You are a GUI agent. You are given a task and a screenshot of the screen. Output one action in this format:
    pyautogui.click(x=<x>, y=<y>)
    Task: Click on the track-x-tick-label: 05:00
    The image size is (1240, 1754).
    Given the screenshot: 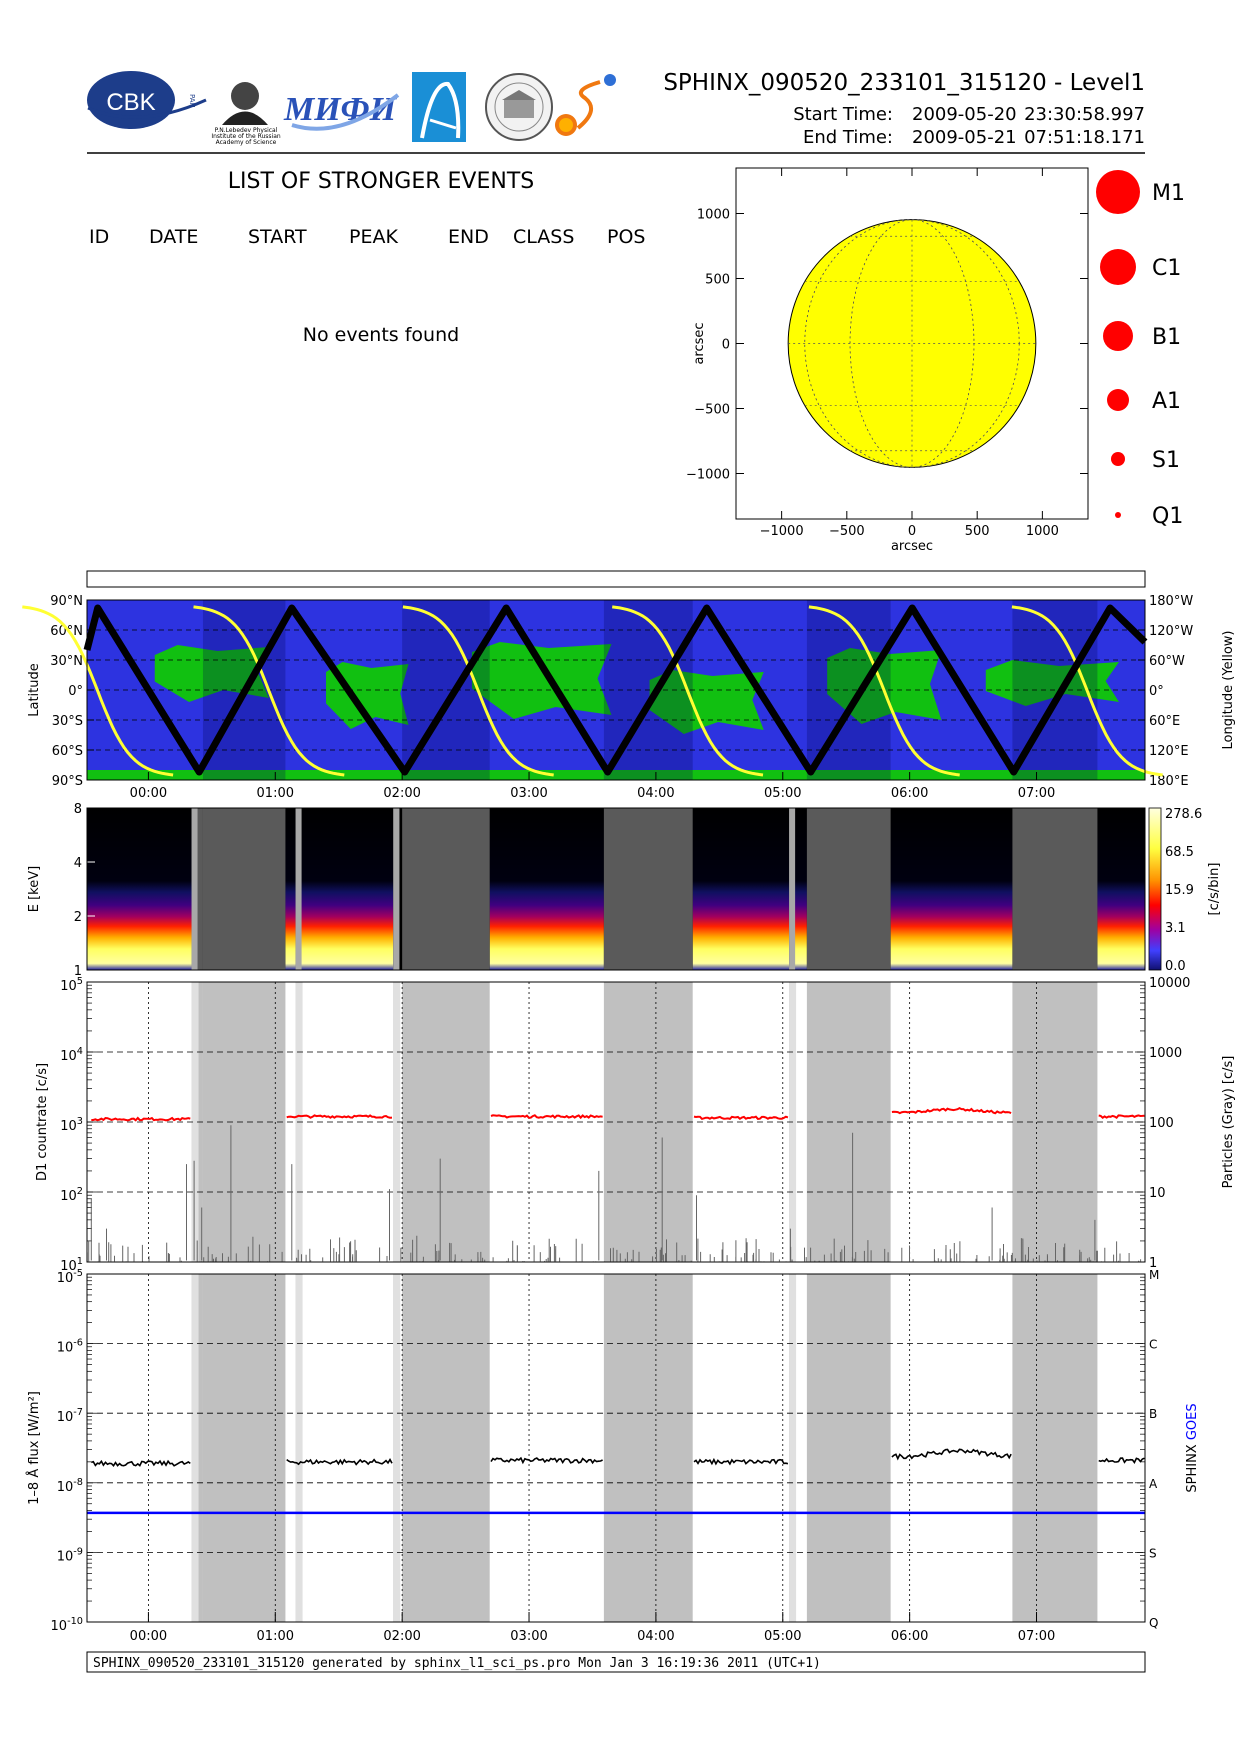 What is the action you would take?
    pyautogui.click(x=782, y=793)
    